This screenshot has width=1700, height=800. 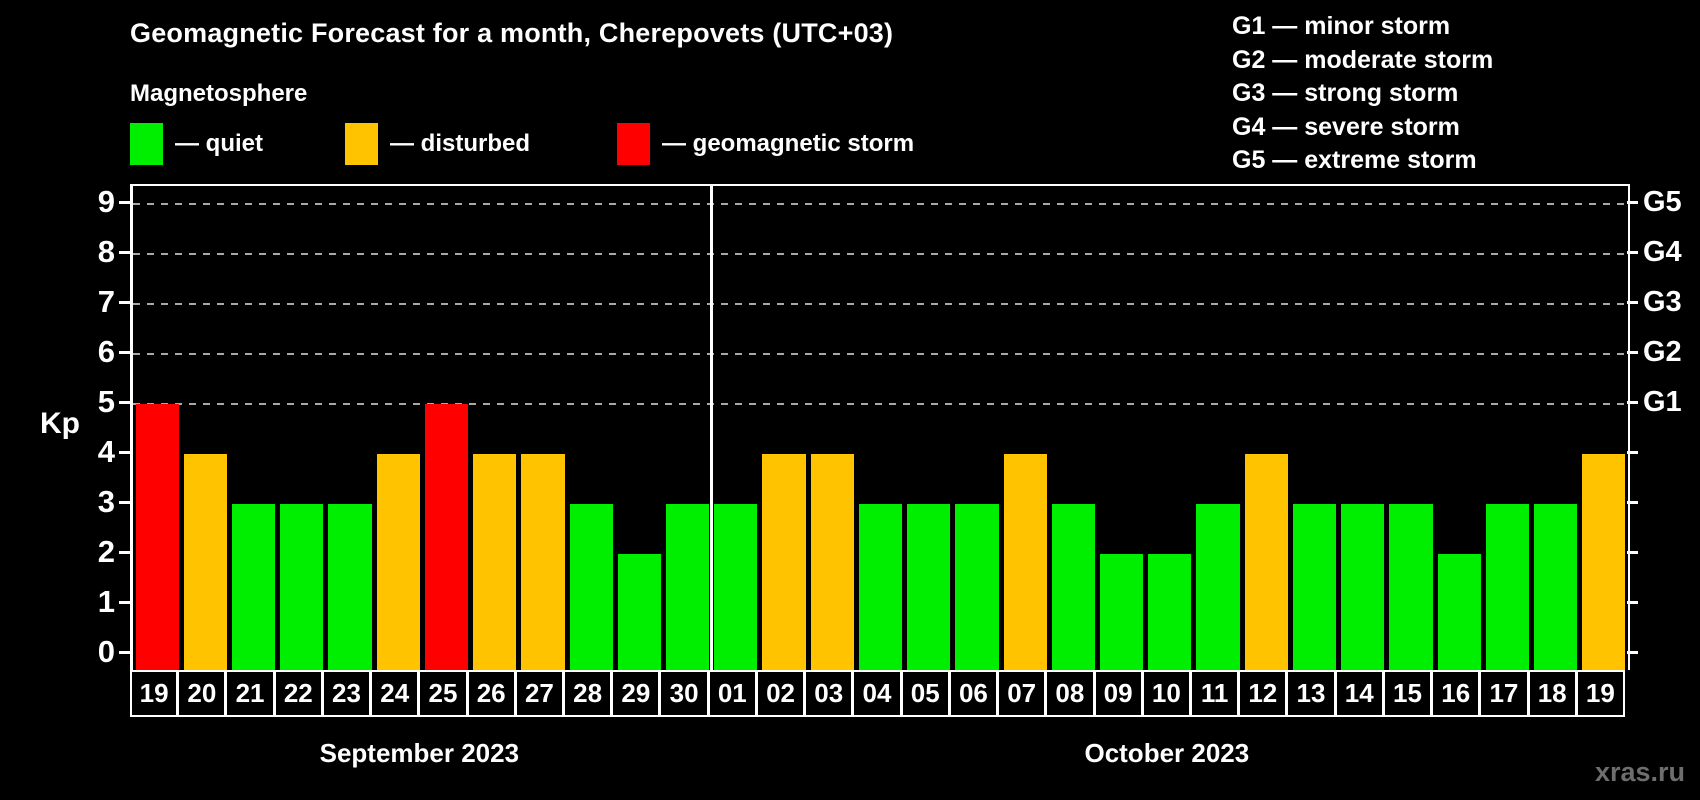 I want to click on day-label: 10, so click(x=1166, y=693).